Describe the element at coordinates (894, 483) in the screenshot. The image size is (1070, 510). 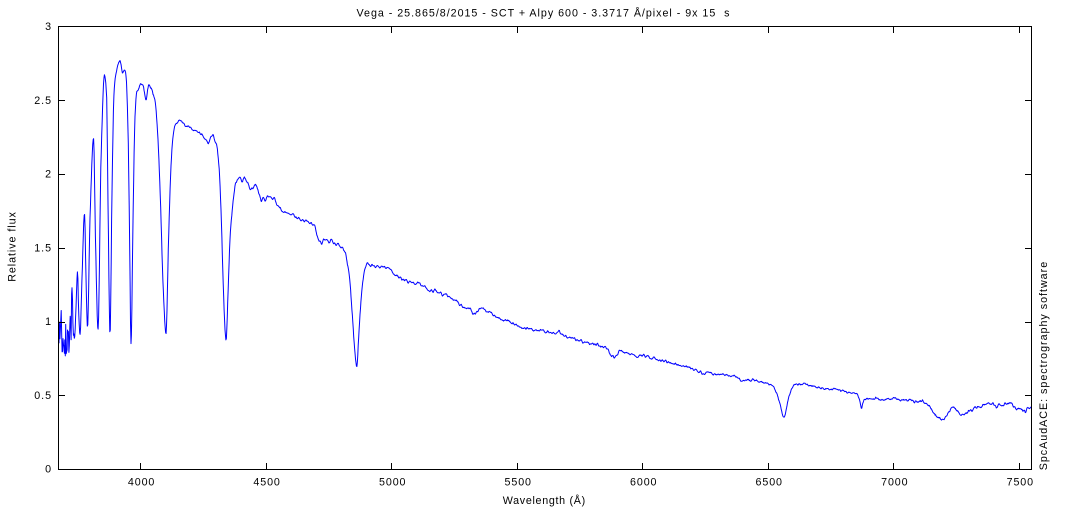
I see `svg-text: 7000` at that location.